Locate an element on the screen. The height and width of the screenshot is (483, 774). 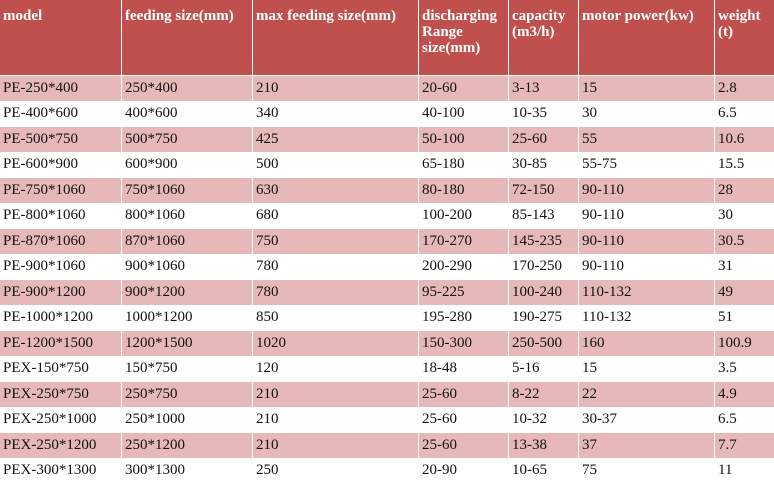
table-cell: 300*1300 is located at coordinates (187, 470).